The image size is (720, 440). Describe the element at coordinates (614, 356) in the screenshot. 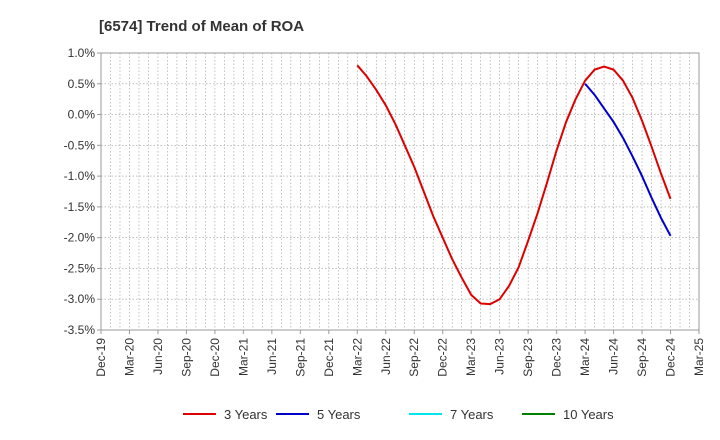

I see `x-tick-label: Jun-24` at that location.